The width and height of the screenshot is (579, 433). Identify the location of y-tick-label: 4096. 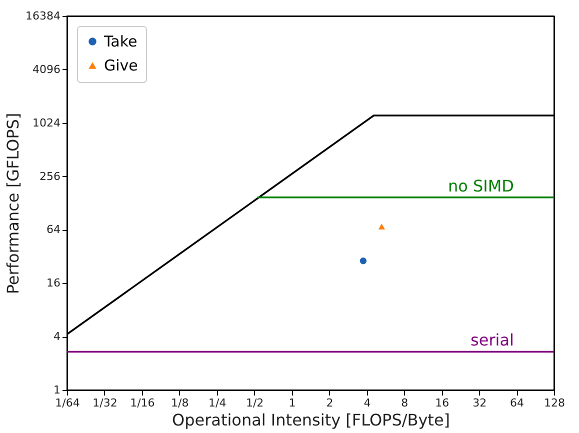
(46, 69).